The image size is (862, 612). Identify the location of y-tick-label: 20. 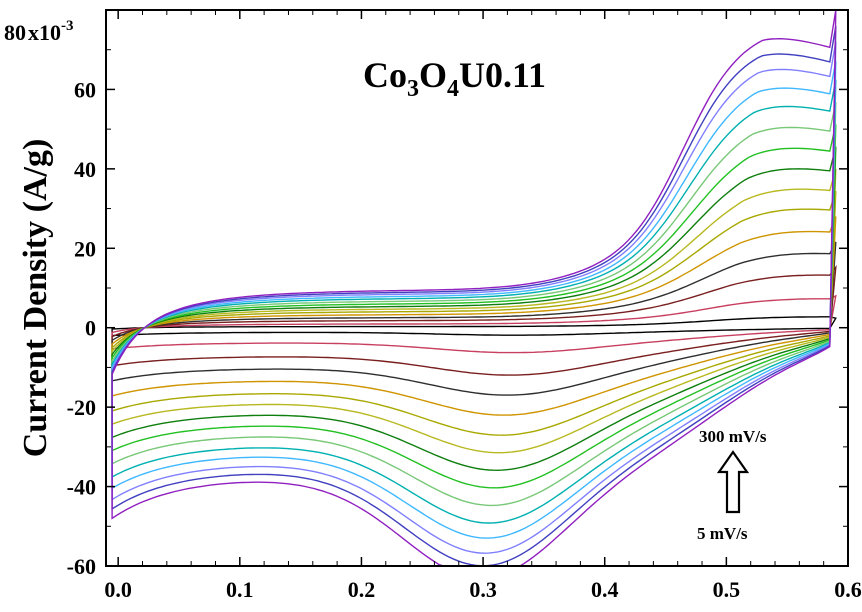
(85, 248).